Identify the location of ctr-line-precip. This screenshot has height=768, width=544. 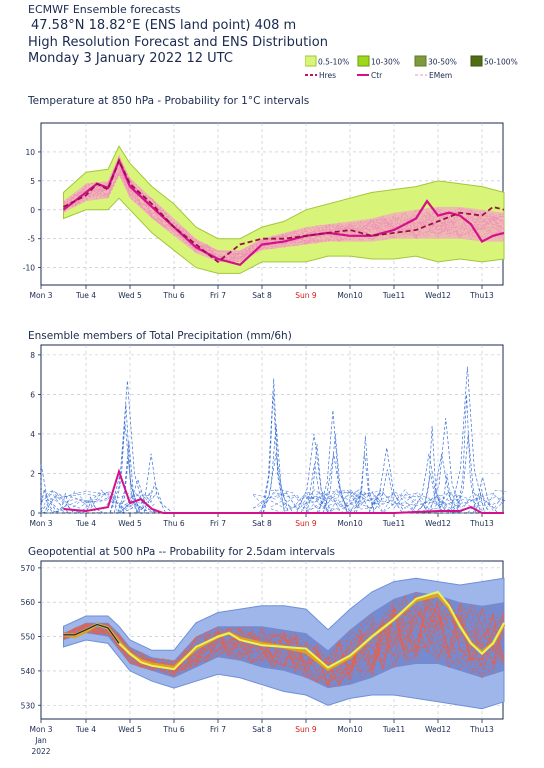
(283, 491).